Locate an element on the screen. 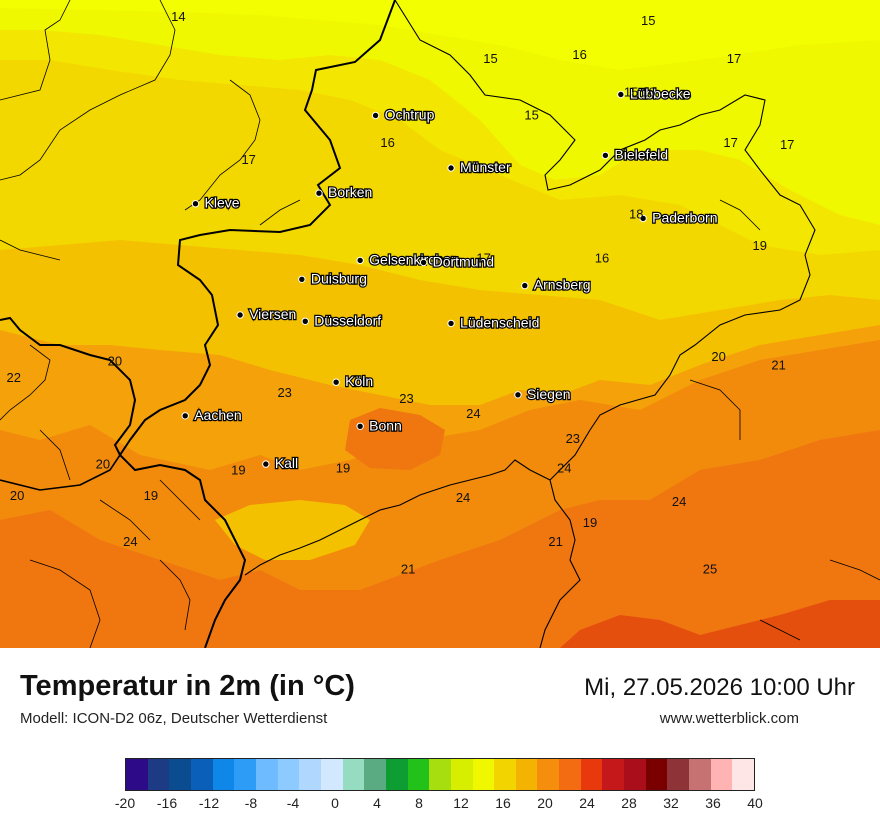 Image resolution: width=880 pixels, height=830 pixels. city-label: Bielefeld is located at coordinates (641, 154).